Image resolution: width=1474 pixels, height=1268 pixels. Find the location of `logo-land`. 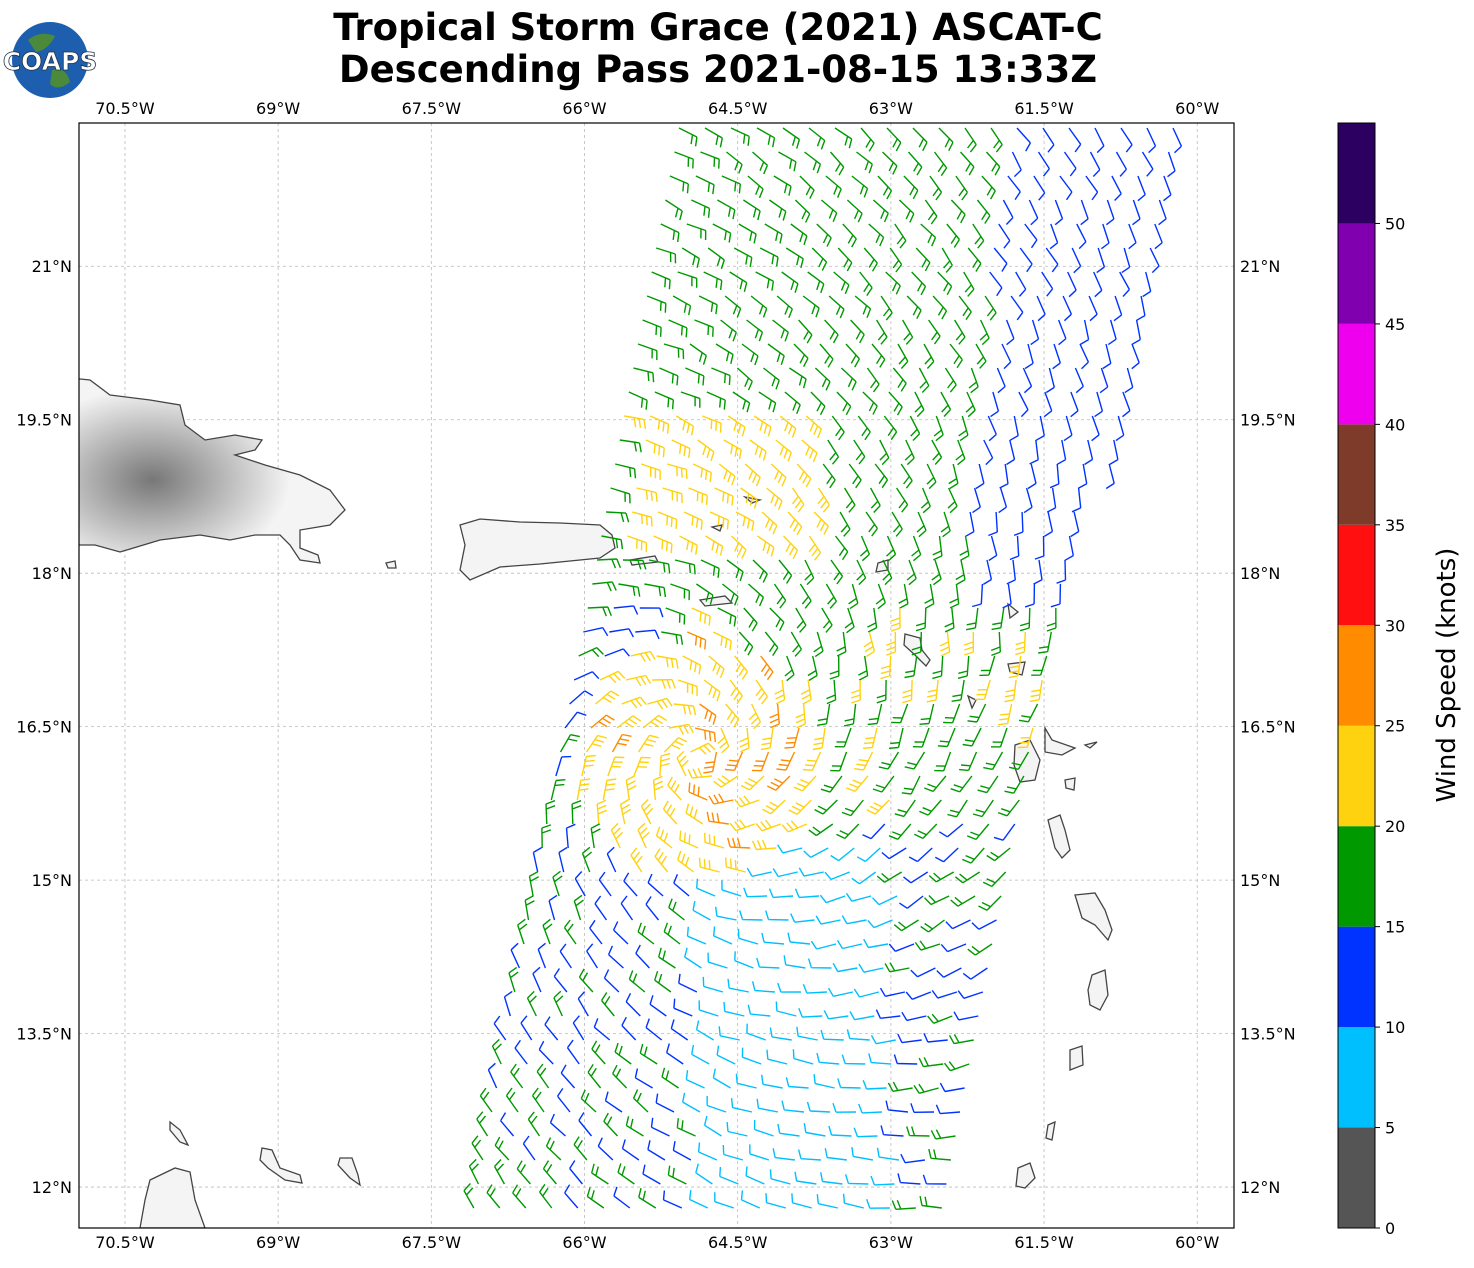

logo-land is located at coordinates (49, 60).